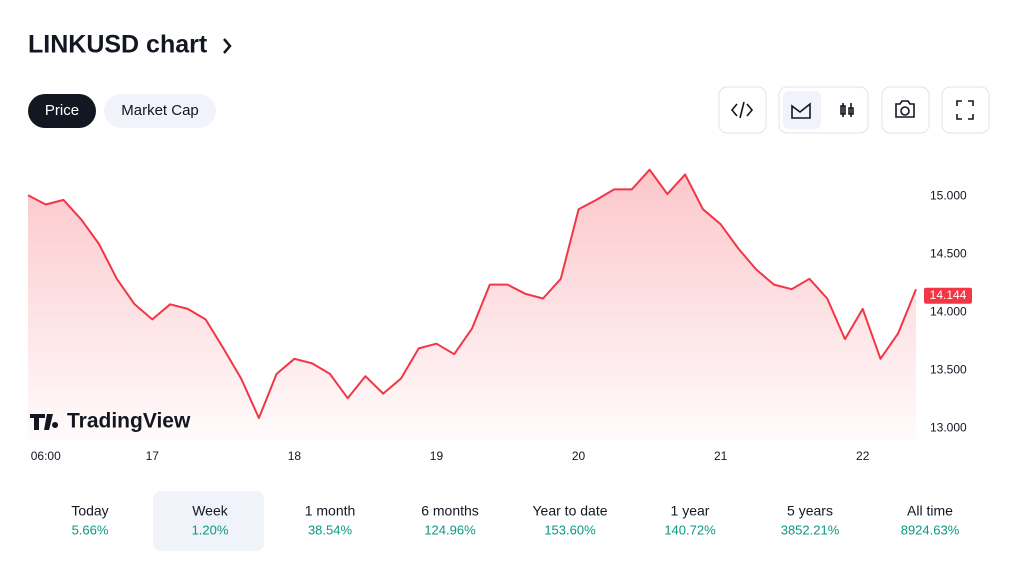 This screenshot has height=581, width=1024. I want to click on tv-logo, so click(44, 422).